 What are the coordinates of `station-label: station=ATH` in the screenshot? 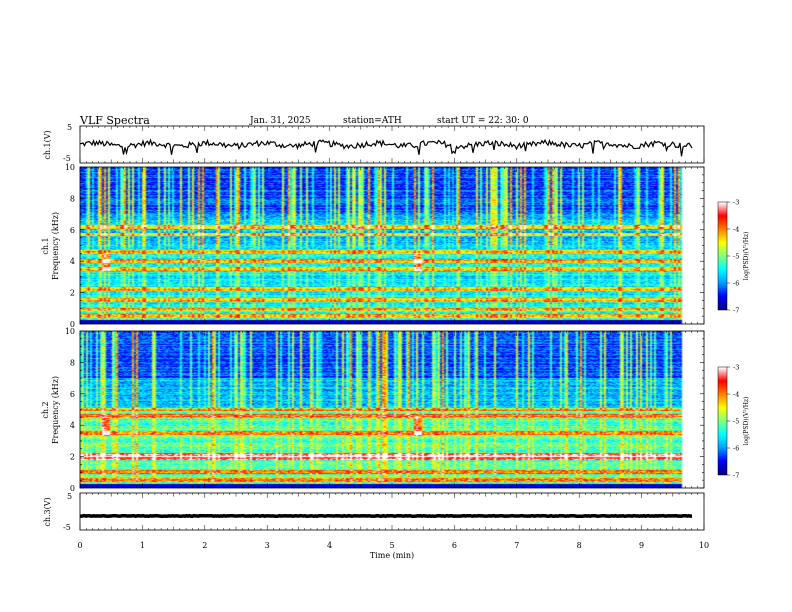 It's located at (372, 121).